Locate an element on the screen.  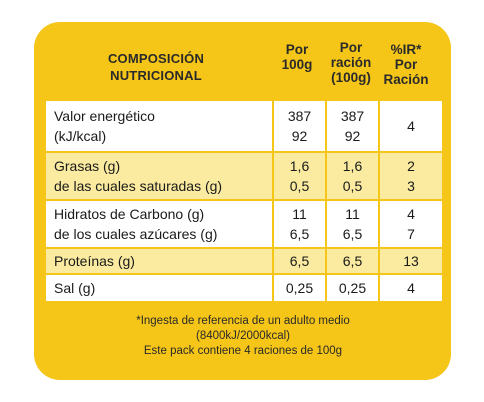
column-header-per-serving-line-1: Por is located at coordinates (351, 47).